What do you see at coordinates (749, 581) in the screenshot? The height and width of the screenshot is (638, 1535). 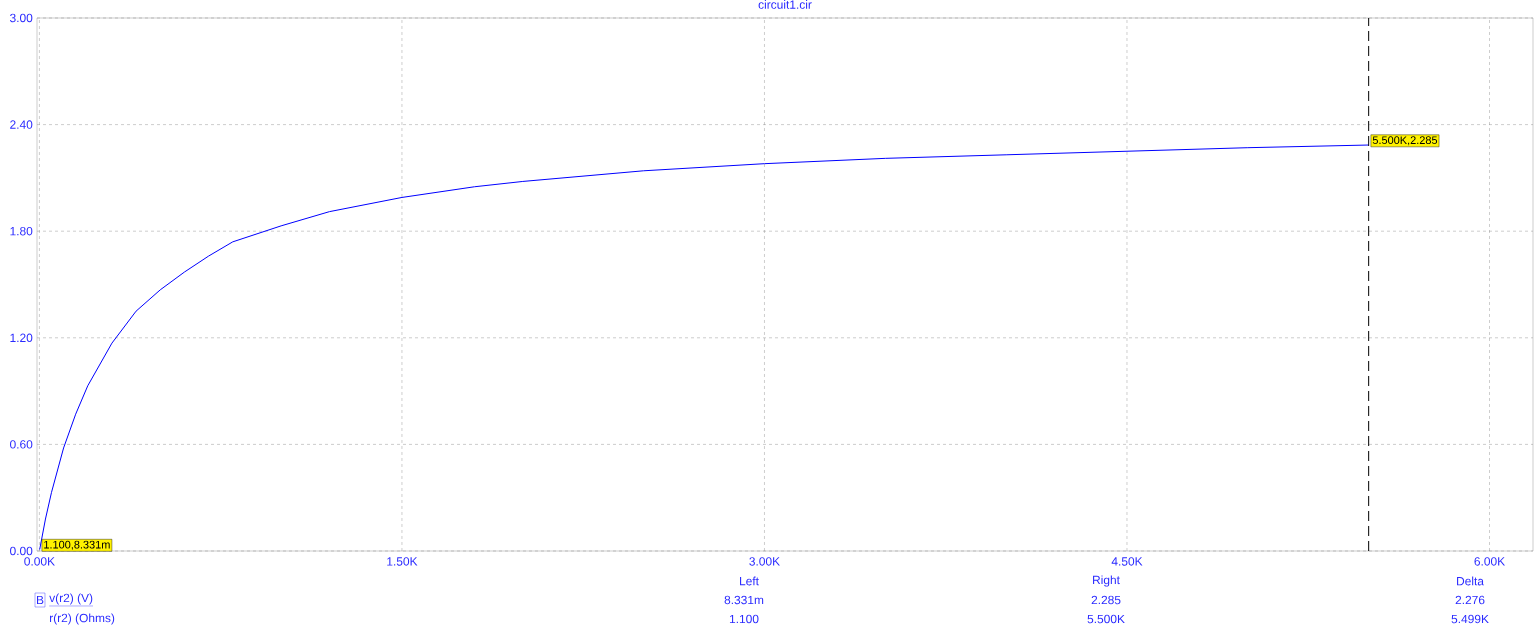 I see `text: Left` at bounding box center [749, 581].